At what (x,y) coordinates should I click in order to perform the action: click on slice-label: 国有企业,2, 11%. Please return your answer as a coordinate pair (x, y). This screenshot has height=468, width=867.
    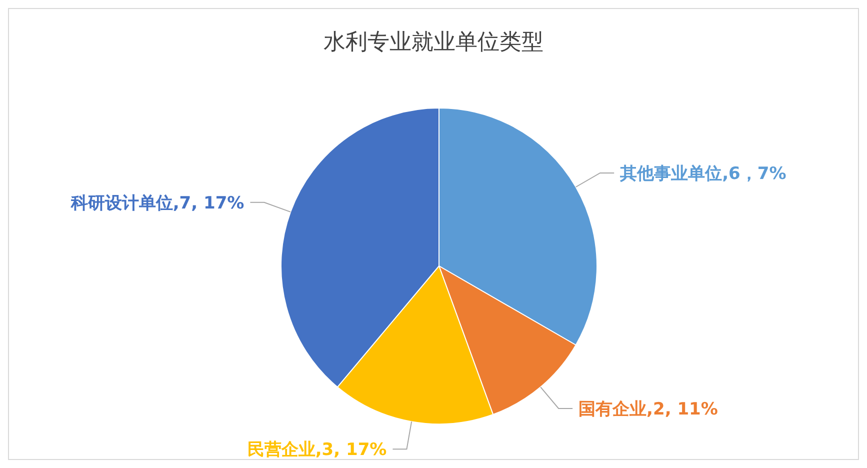
    Looking at the image, I should click on (648, 409).